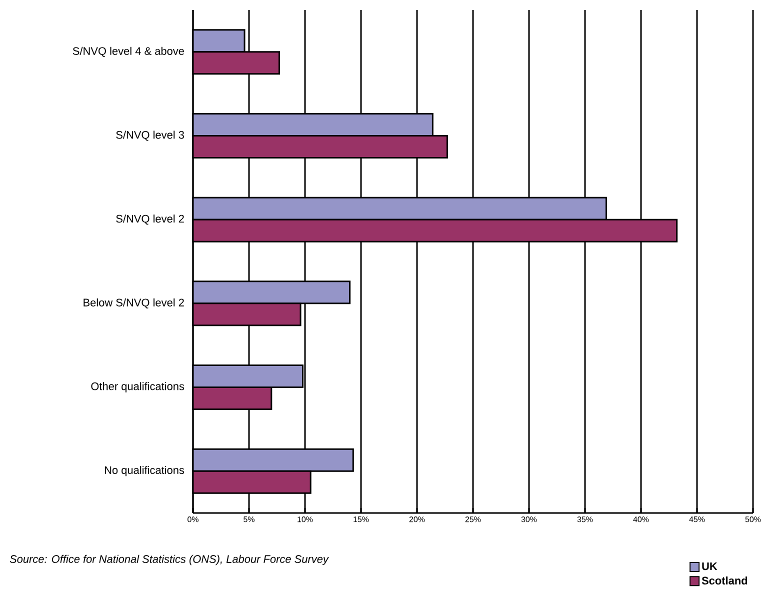 The width and height of the screenshot is (765, 592). Describe the element at coordinates (150, 219) in the screenshot. I see `y-tick-label: S/NVQ level 2` at that location.